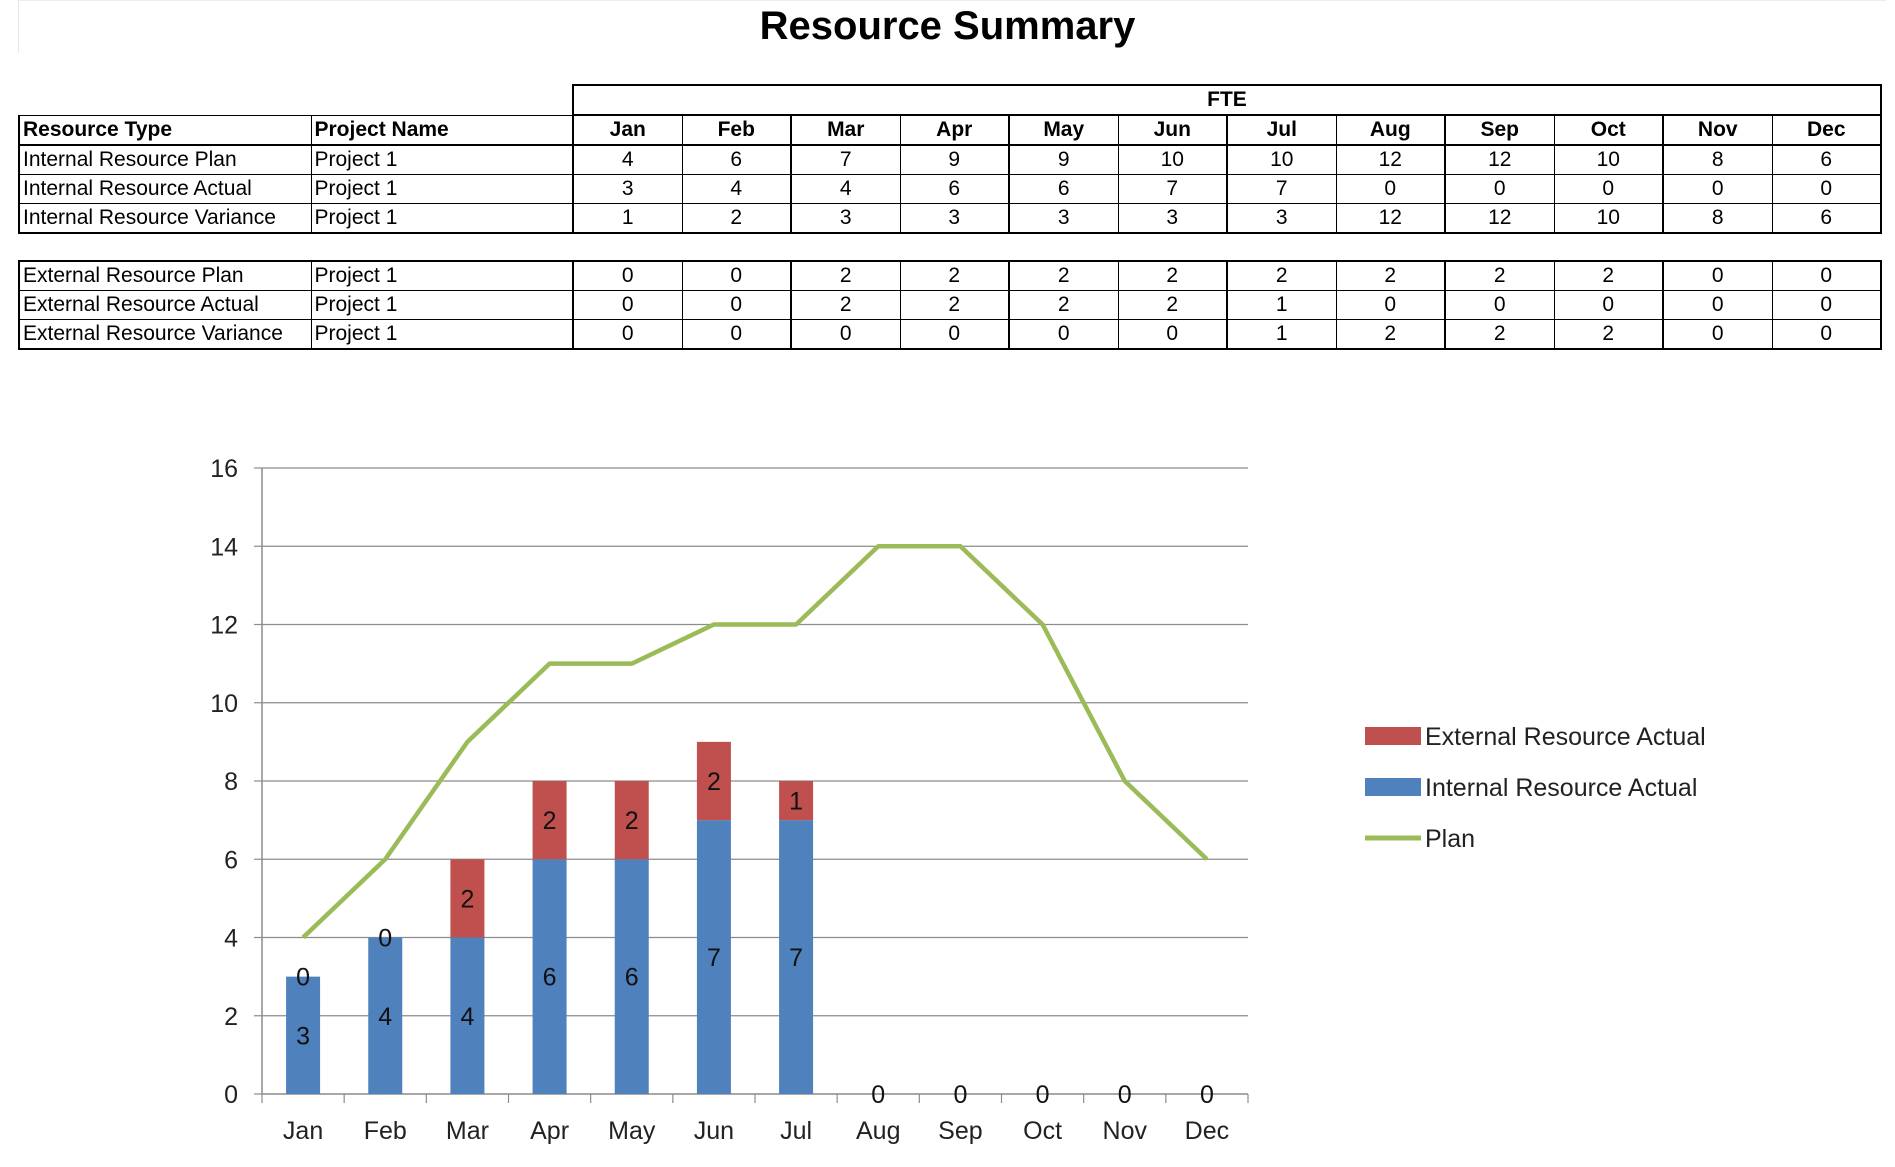  I want to click on legend-swatch, so click(1393, 736).